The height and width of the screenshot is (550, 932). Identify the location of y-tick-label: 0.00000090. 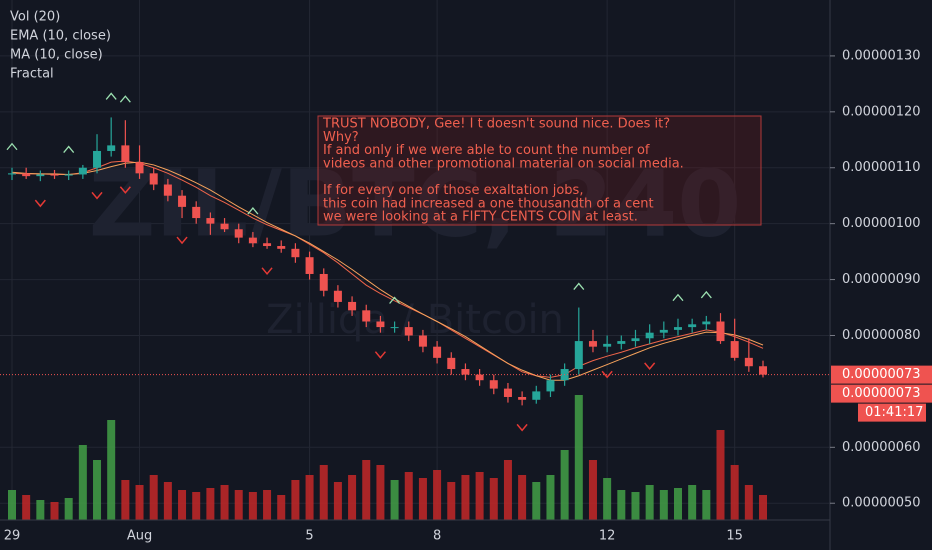
(881, 279).